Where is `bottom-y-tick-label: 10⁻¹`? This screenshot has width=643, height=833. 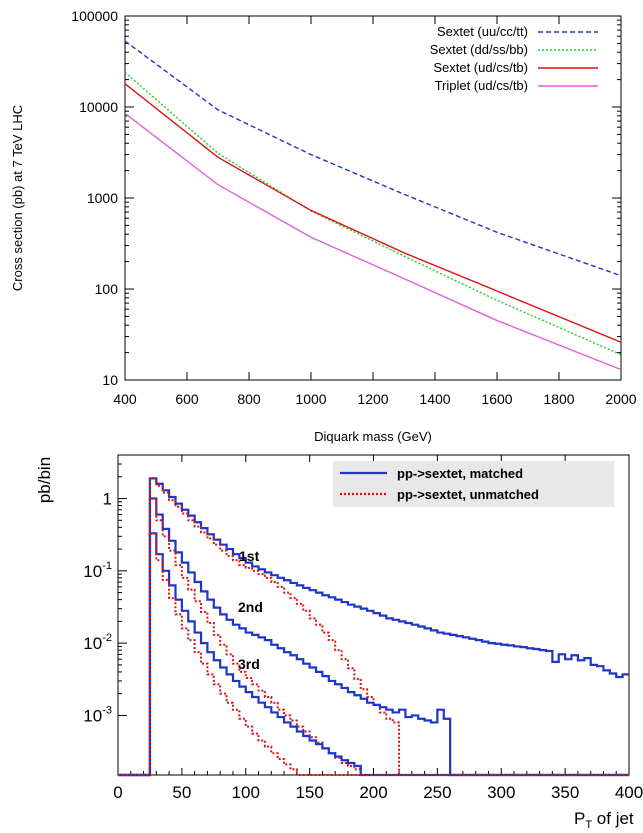
bottom-y-tick-label: 10⁻¹ is located at coordinates (97, 570).